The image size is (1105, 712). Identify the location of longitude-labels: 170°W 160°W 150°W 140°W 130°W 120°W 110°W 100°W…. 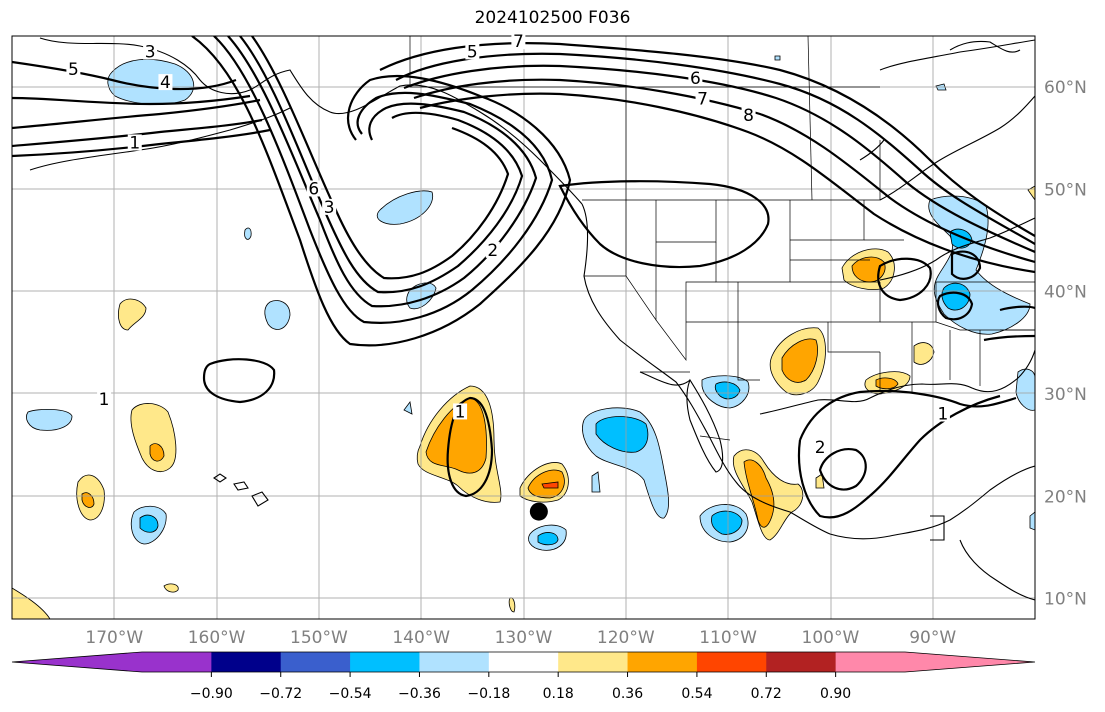
(520, 638).